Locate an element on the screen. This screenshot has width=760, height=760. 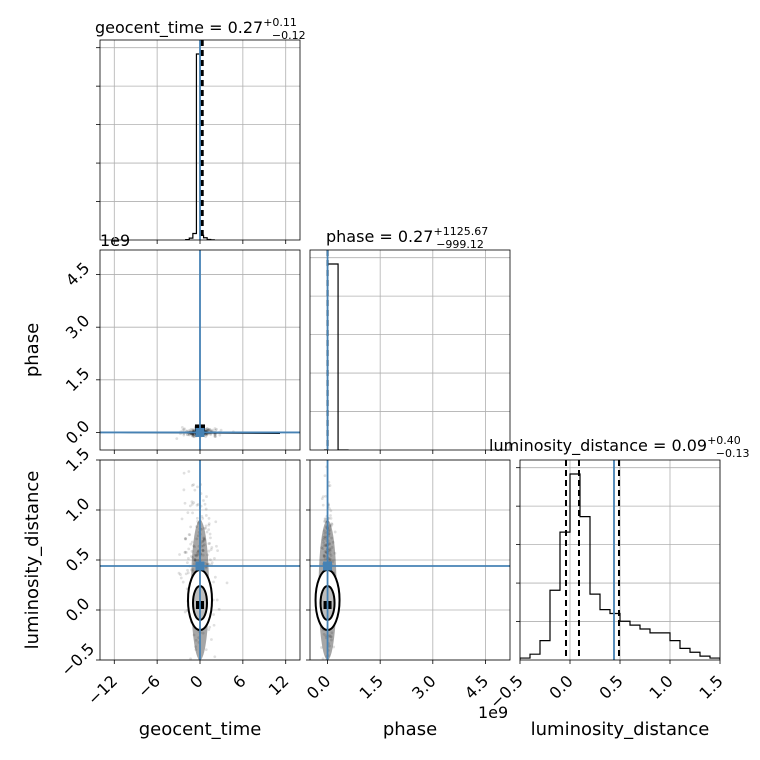
offset-label-phase: 1e9 is located at coordinates (115, 240).